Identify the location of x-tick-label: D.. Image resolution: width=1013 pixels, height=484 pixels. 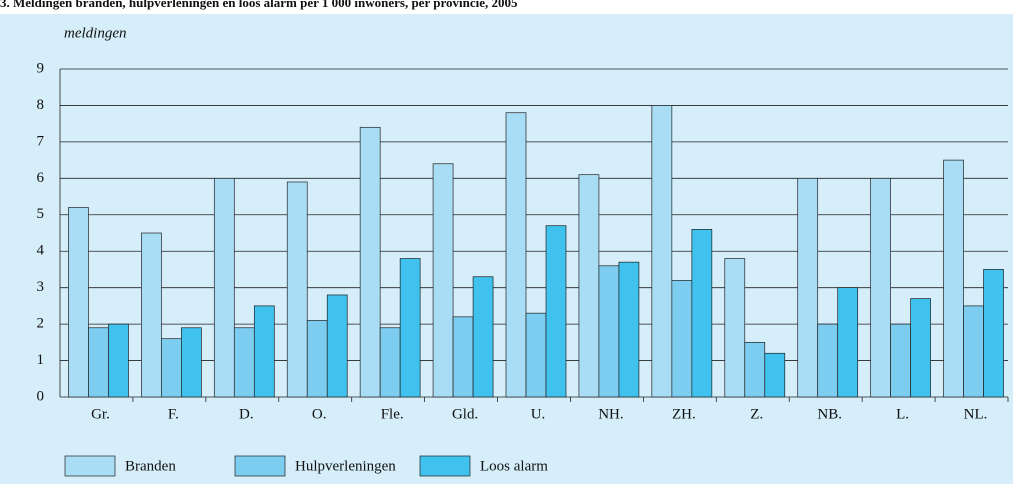
(246, 414).